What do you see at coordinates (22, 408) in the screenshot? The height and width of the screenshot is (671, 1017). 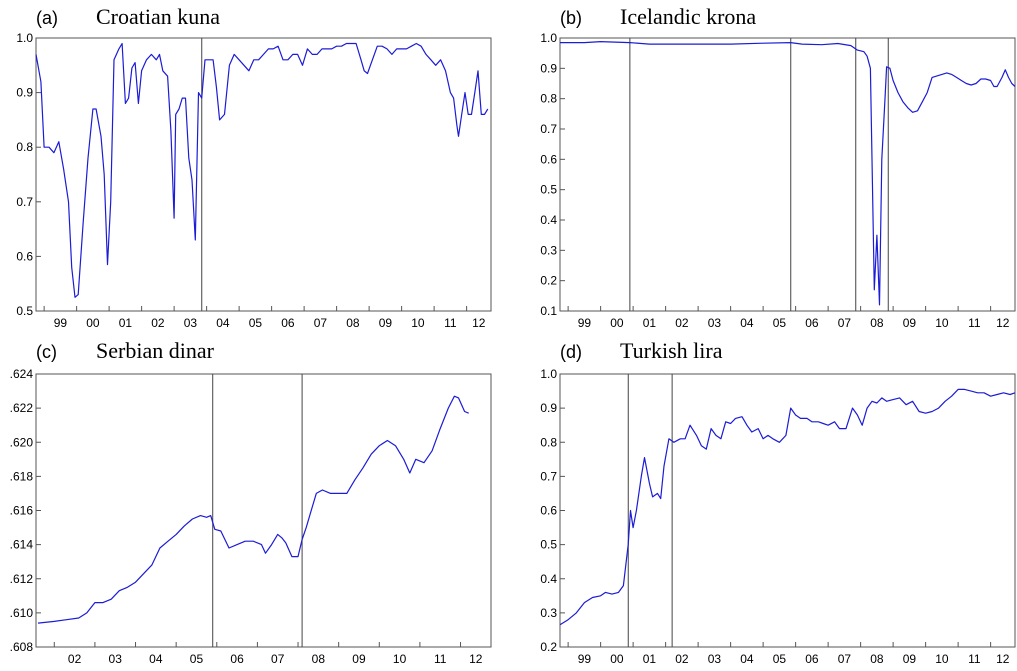 I see `y-tick-label: .622` at bounding box center [22, 408].